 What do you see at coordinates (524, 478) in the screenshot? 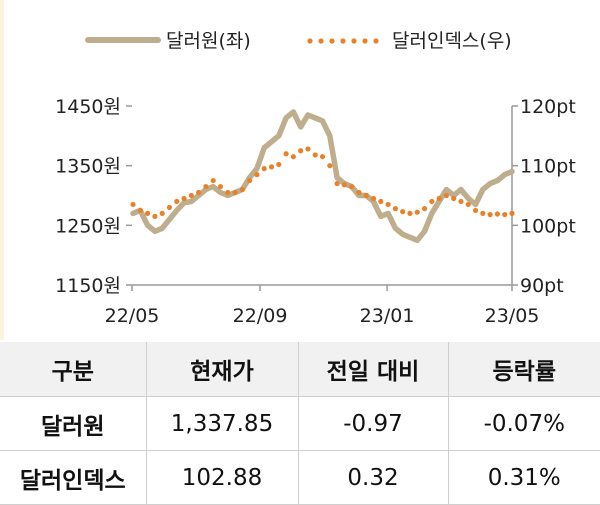
I see `row-change-rate: 0.31%` at bounding box center [524, 478].